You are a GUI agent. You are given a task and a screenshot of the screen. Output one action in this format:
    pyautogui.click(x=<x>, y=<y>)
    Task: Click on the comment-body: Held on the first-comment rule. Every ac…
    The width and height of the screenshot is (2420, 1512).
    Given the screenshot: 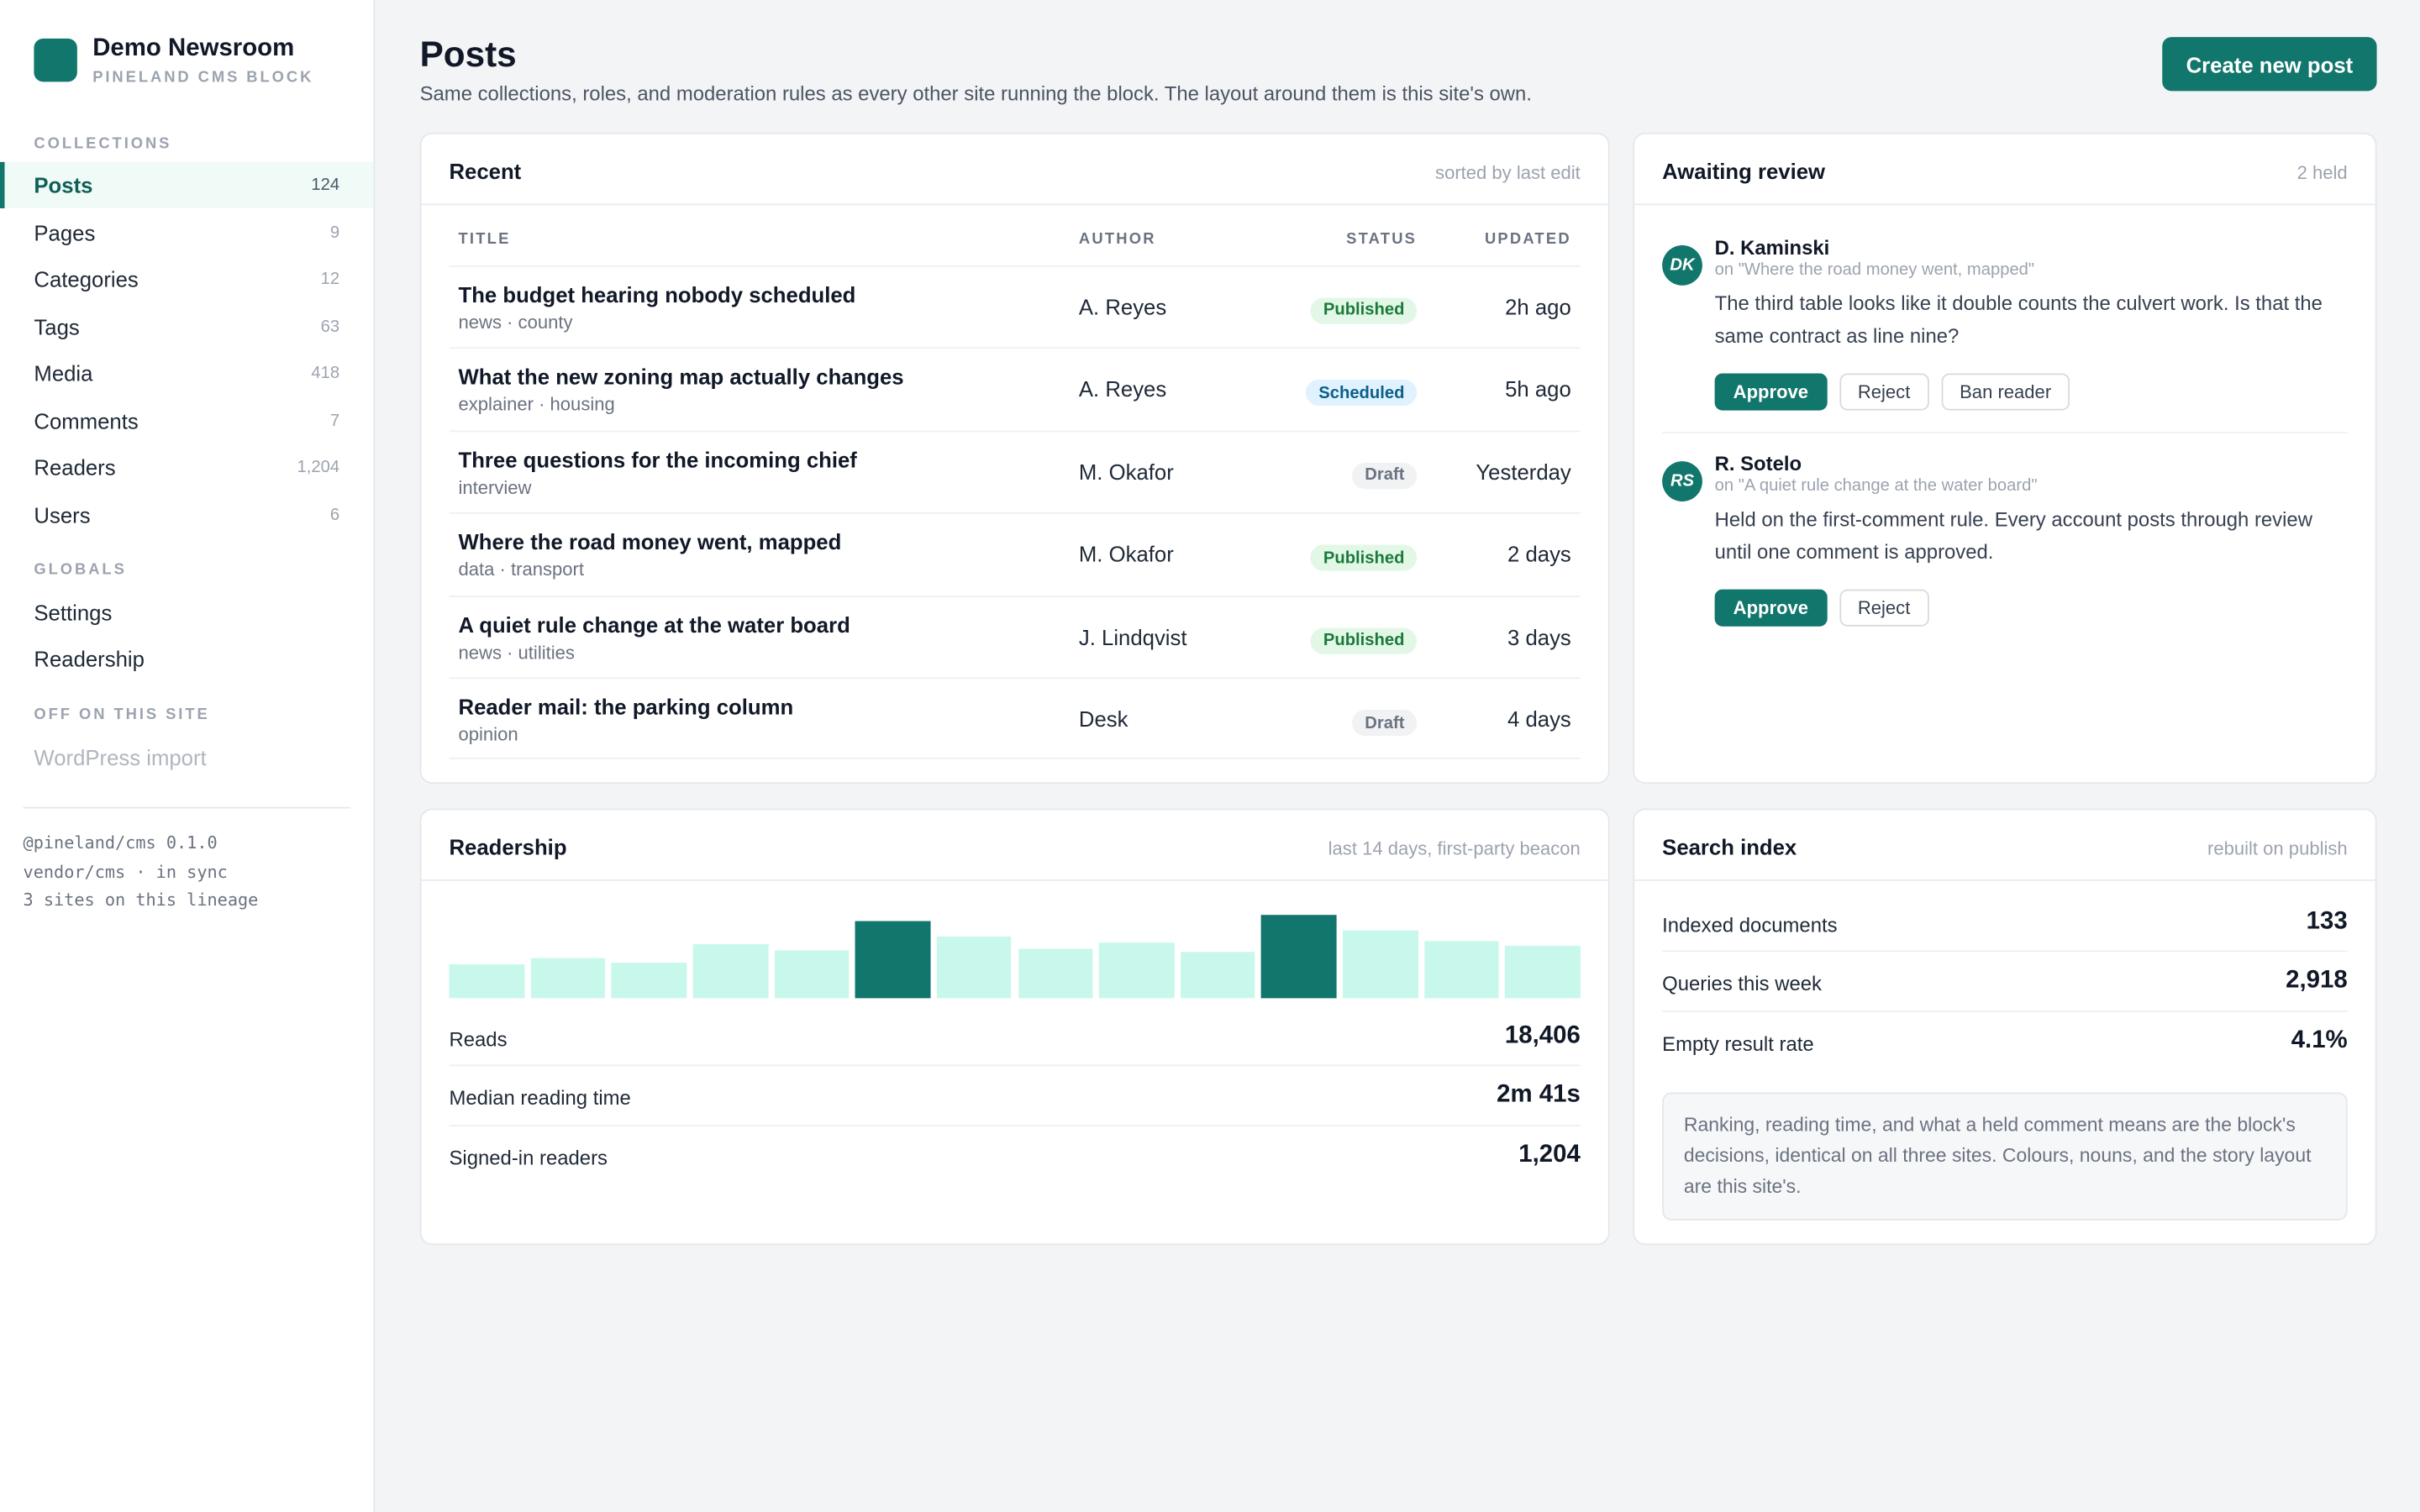 What is the action you would take?
    pyautogui.click(x=2013, y=535)
    